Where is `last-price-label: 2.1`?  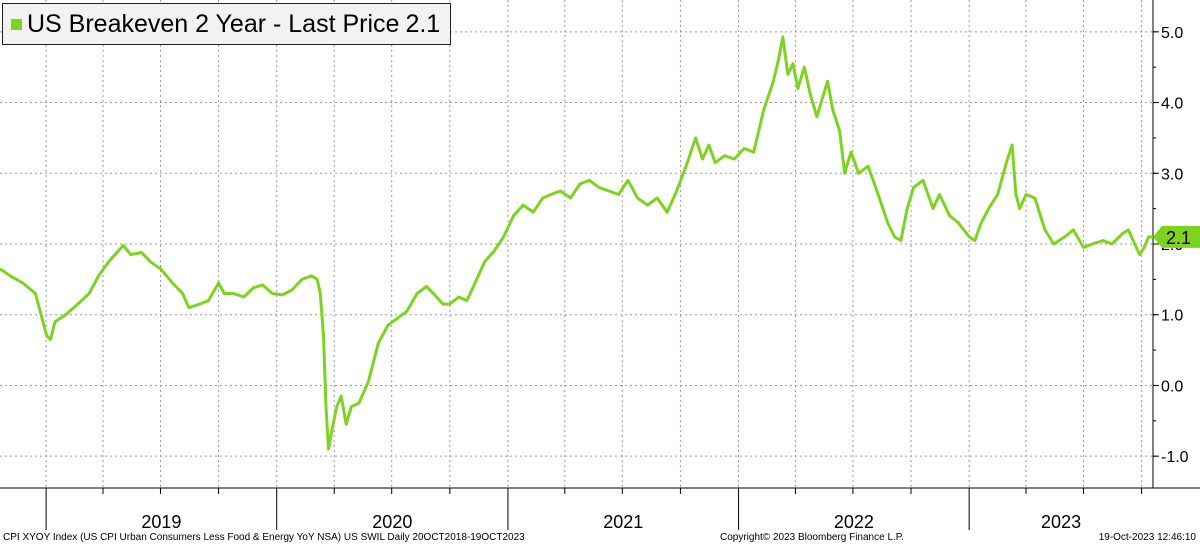
last-price-label: 2.1 is located at coordinates (1178, 238).